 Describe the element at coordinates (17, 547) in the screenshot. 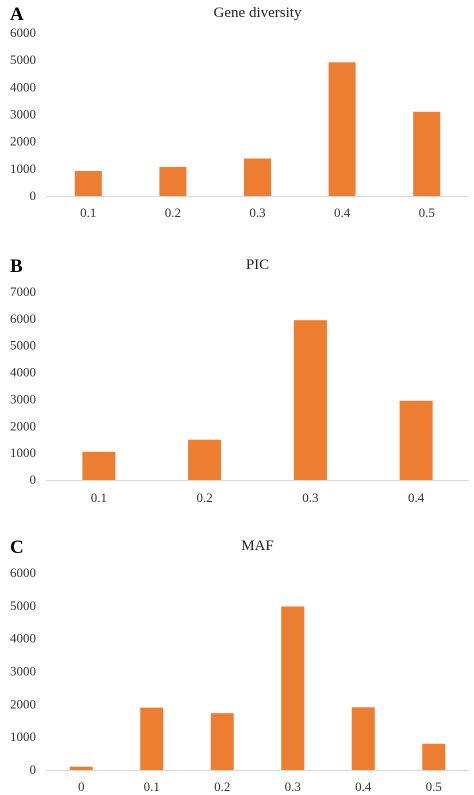

I see `panel-label: C` at that location.